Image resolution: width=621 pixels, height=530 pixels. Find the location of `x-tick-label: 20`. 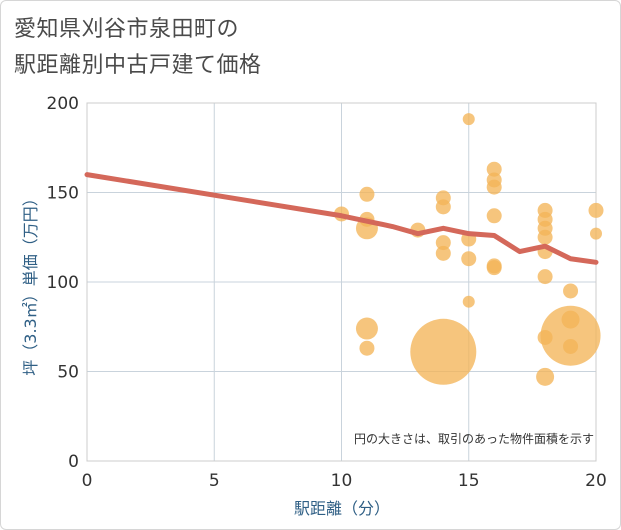

x-tick-label: 20 is located at coordinates (596, 481).